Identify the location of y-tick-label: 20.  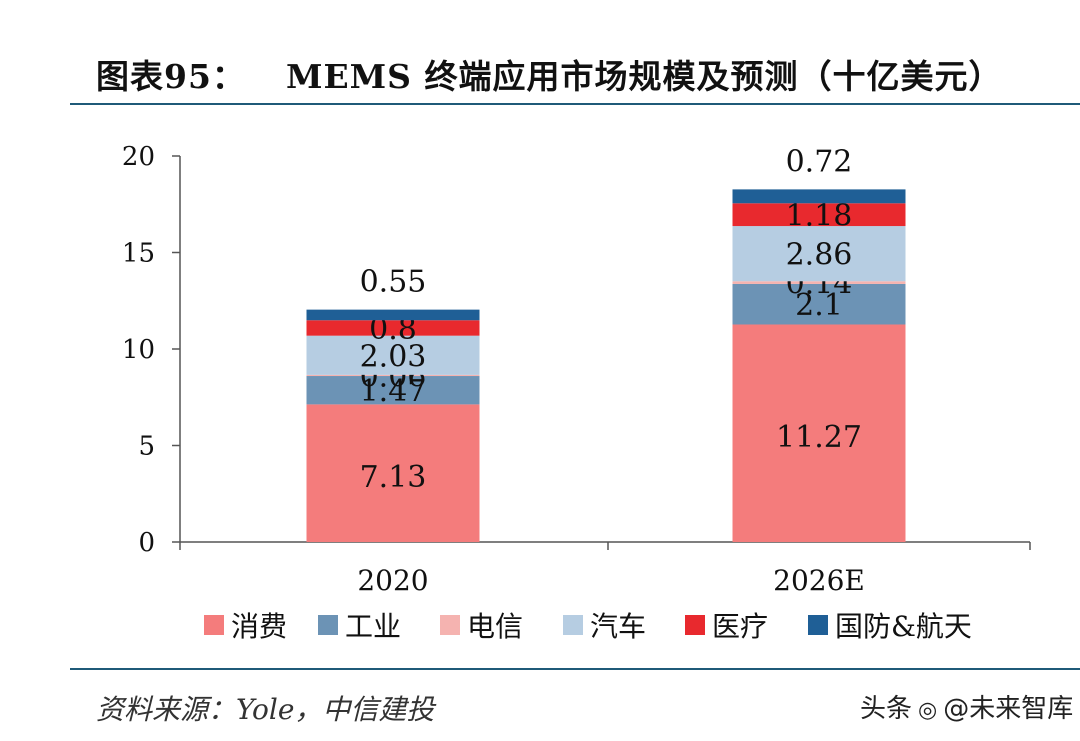
(138, 157).